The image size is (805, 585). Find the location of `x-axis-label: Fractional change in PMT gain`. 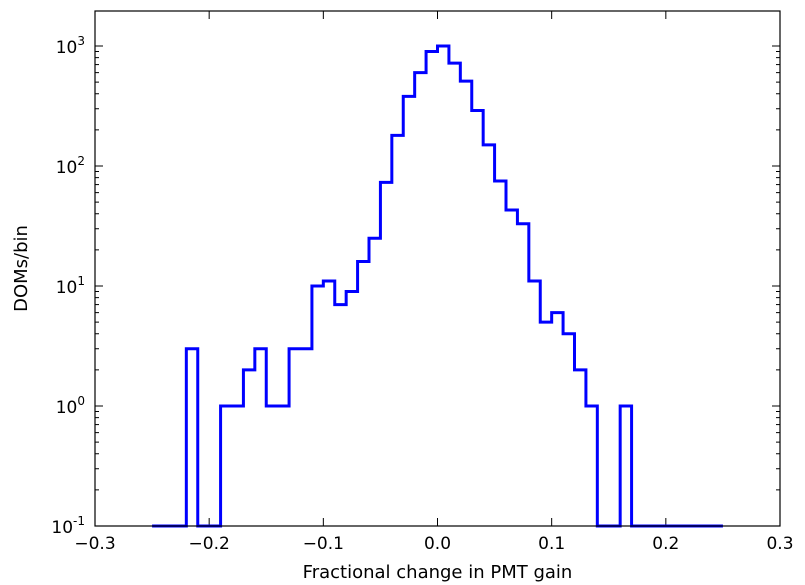

x-axis-label: Fractional change in PMT gain is located at coordinates (438, 572).